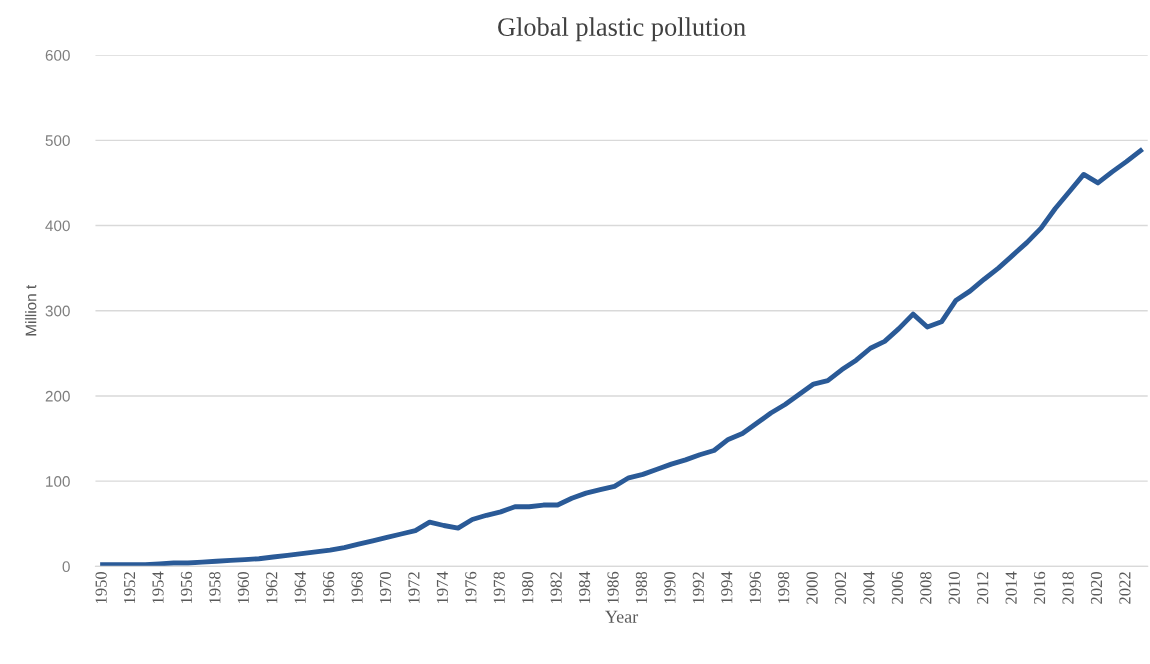 This screenshot has width=1150, height=664. I want to click on x-tick-label: 1982, so click(556, 588).